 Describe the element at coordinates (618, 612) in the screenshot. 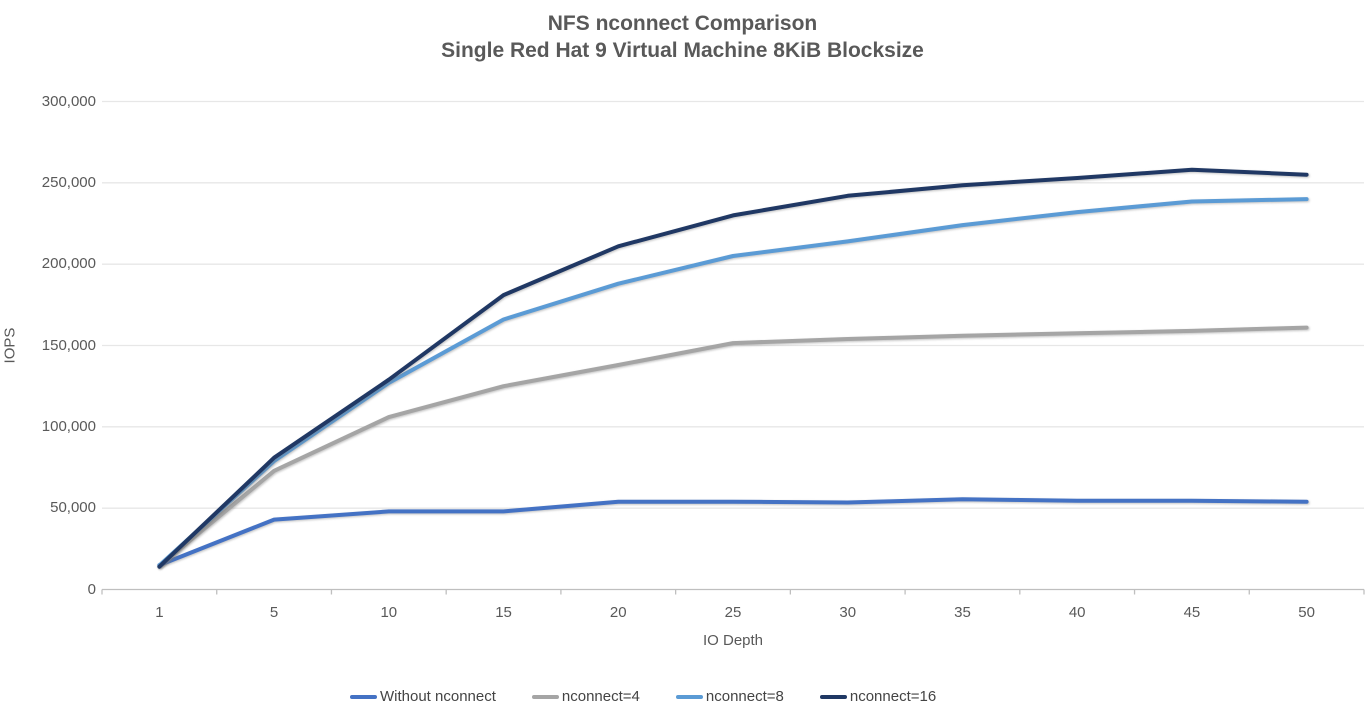

I see `x-tick-label: 20` at that location.